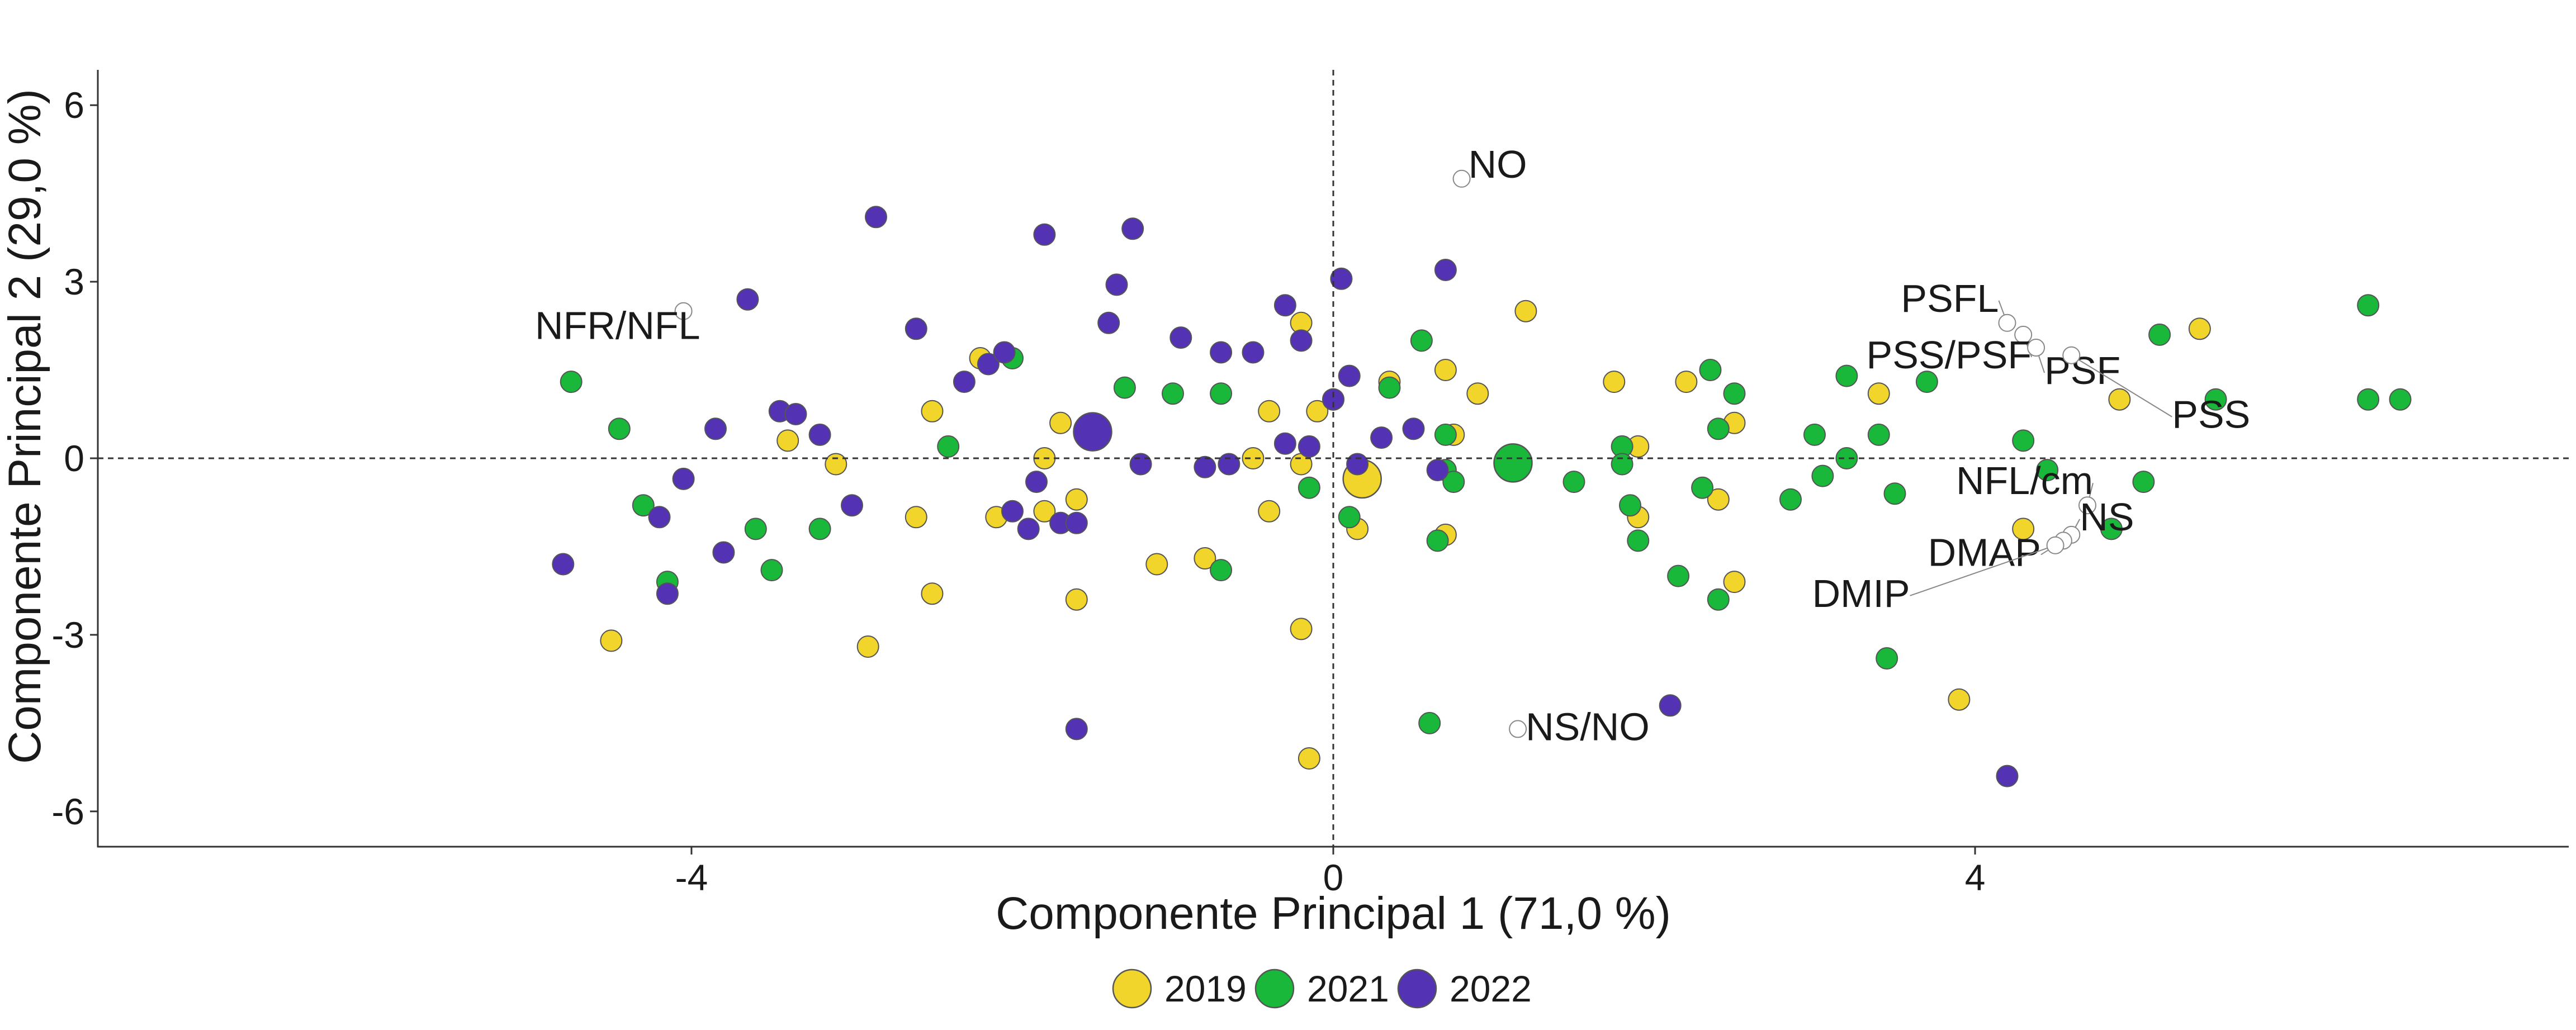 This screenshot has height=1030, width=2576. Describe the element at coordinates (1498, 165) in the screenshot. I see `variable-label: NO` at that location.